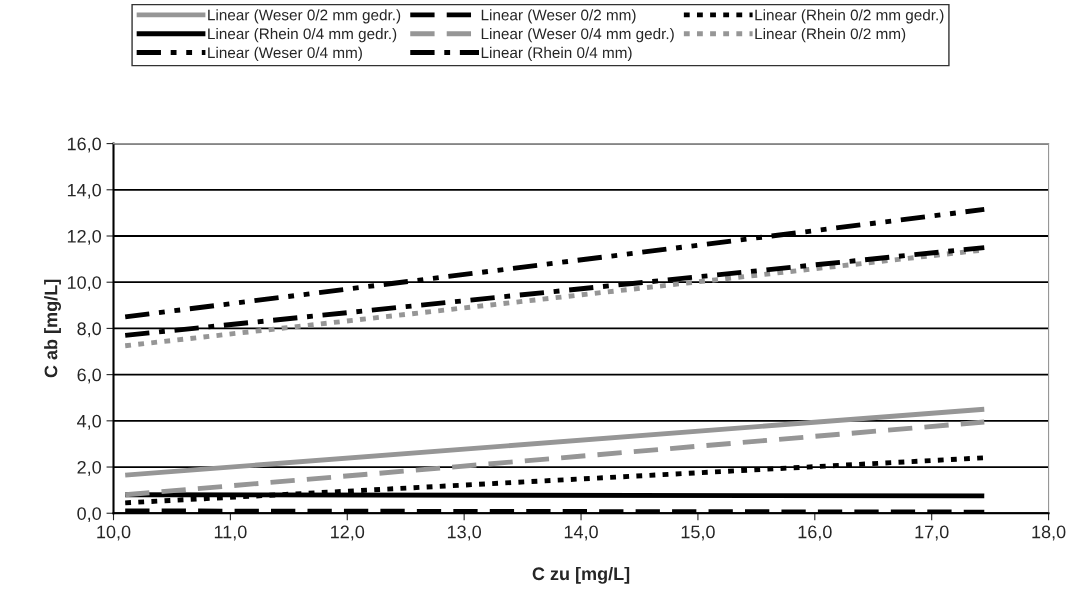  Describe the element at coordinates (577, 35) in the screenshot. I see `legend-label: Linear (Weser 0/4 mm gedr.)` at that location.